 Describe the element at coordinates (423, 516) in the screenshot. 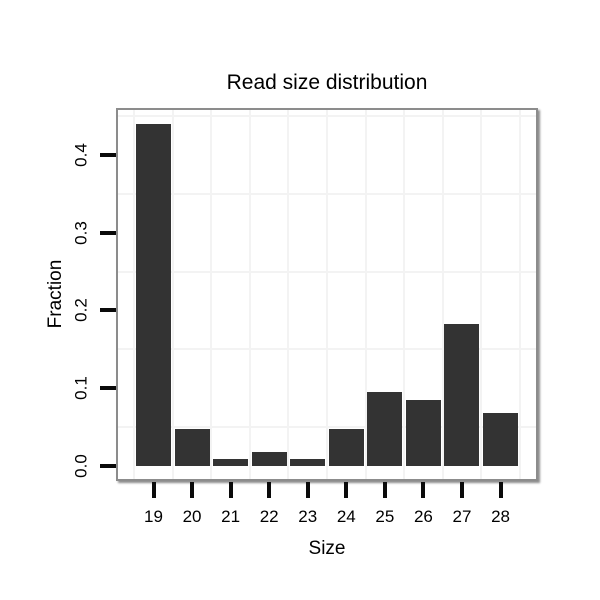

I see `x-tick-label: 26` at that location.